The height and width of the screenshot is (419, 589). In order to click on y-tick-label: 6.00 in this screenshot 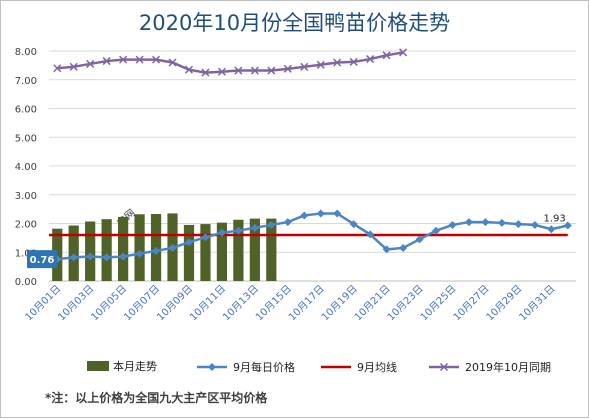, I will do `click(26, 110)`.